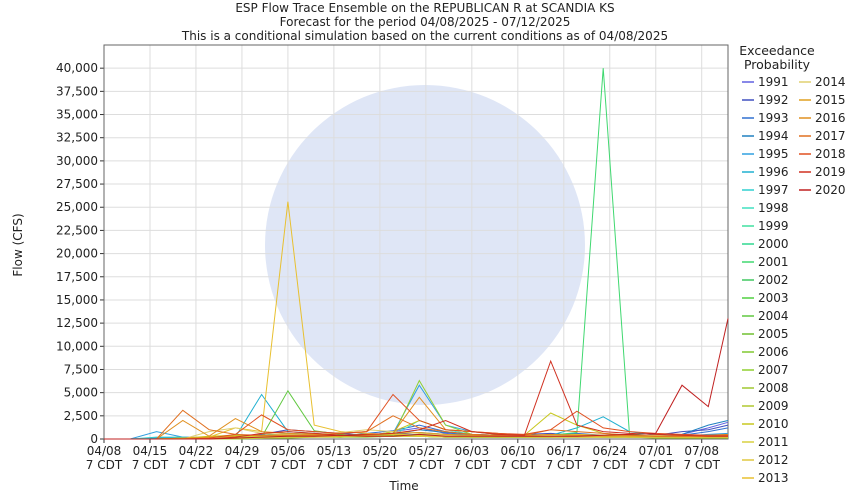 This screenshot has width=850, height=500. I want to click on legend-label: 2019, so click(830, 172).